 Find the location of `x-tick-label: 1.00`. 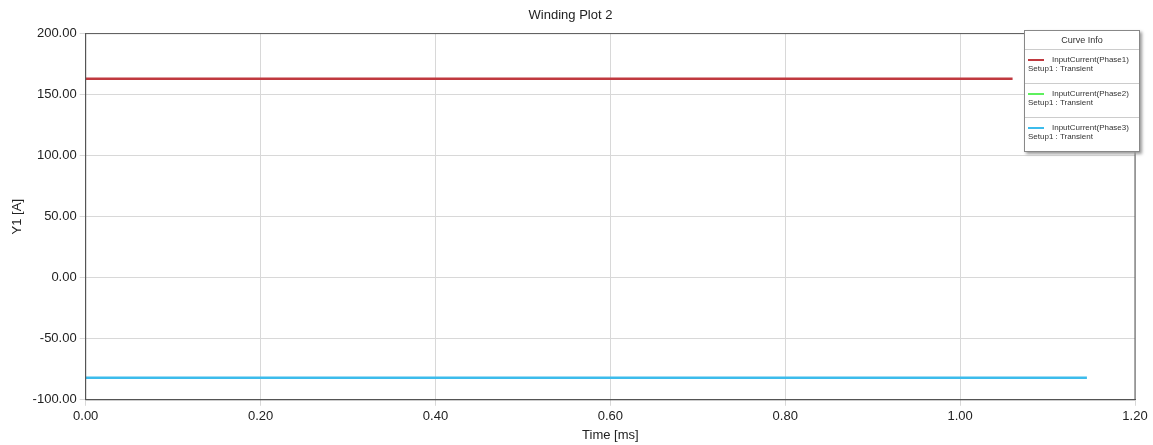

x-tick-label: 1.00 is located at coordinates (960, 416).